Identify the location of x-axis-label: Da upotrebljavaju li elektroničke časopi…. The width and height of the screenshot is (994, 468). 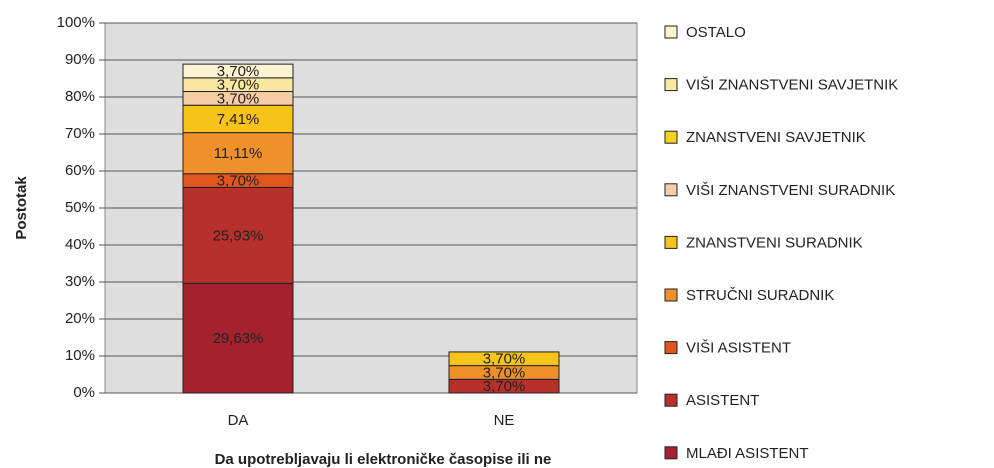
(383, 459).